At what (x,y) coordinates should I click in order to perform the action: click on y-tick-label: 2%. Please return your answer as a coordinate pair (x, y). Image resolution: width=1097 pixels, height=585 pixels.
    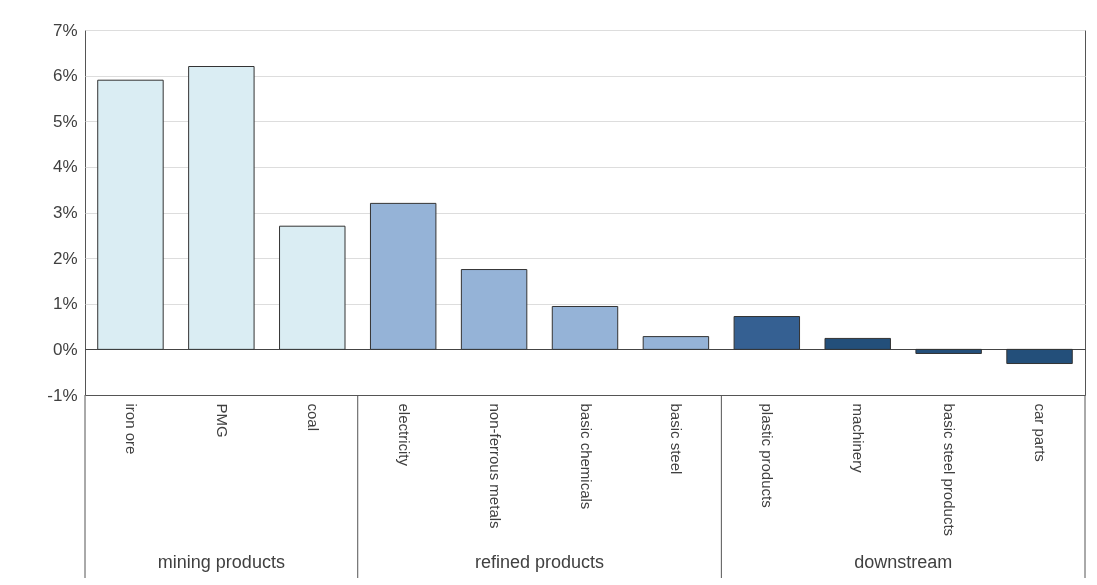
    Looking at the image, I should click on (65, 258).